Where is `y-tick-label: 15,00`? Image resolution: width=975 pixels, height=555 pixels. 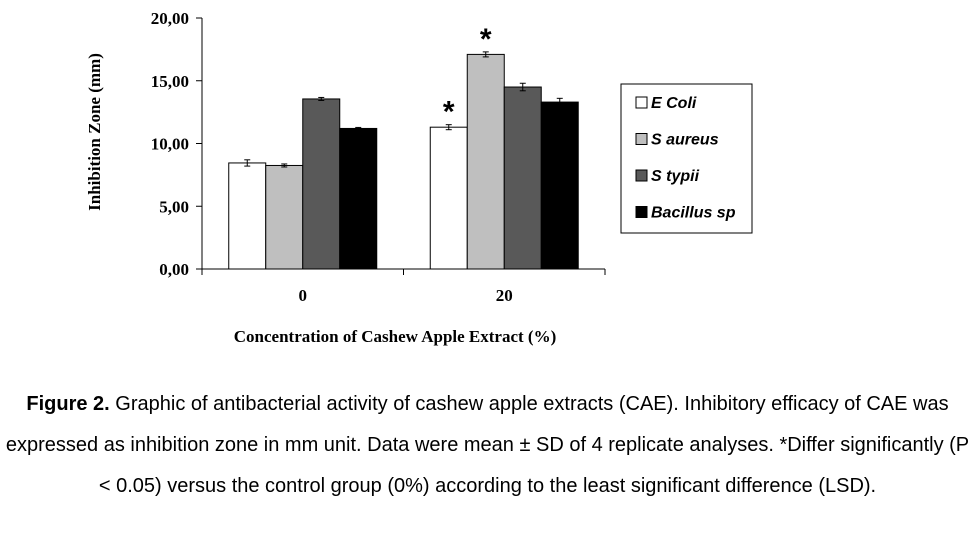
y-tick-label: 15,00 is located at coordinates (170, 81).